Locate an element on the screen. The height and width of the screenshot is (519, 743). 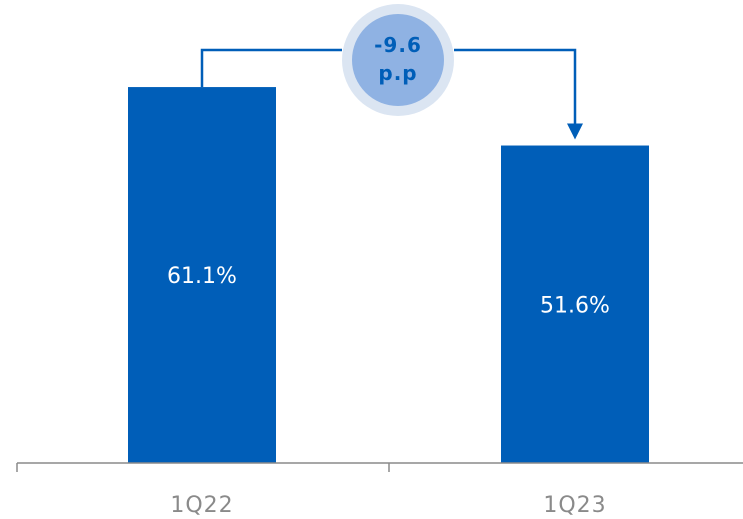
x-tick-label-1q23: 1Q23 is located at coordinates (574, 505).